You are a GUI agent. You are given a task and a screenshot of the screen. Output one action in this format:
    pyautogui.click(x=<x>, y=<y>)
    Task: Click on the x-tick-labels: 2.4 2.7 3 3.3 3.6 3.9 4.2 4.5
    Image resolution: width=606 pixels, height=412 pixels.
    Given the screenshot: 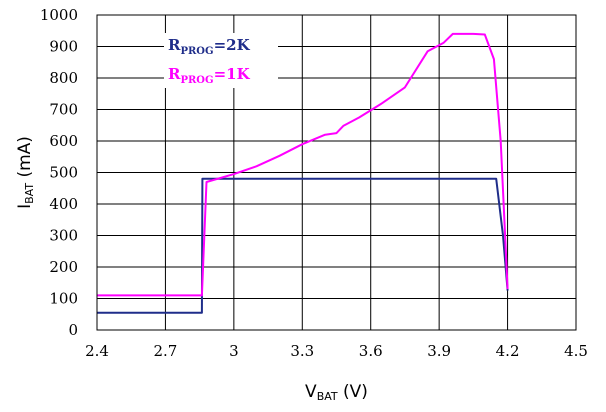 What is the action you would take?
    pyautogui.click(x=336, y=351)
    